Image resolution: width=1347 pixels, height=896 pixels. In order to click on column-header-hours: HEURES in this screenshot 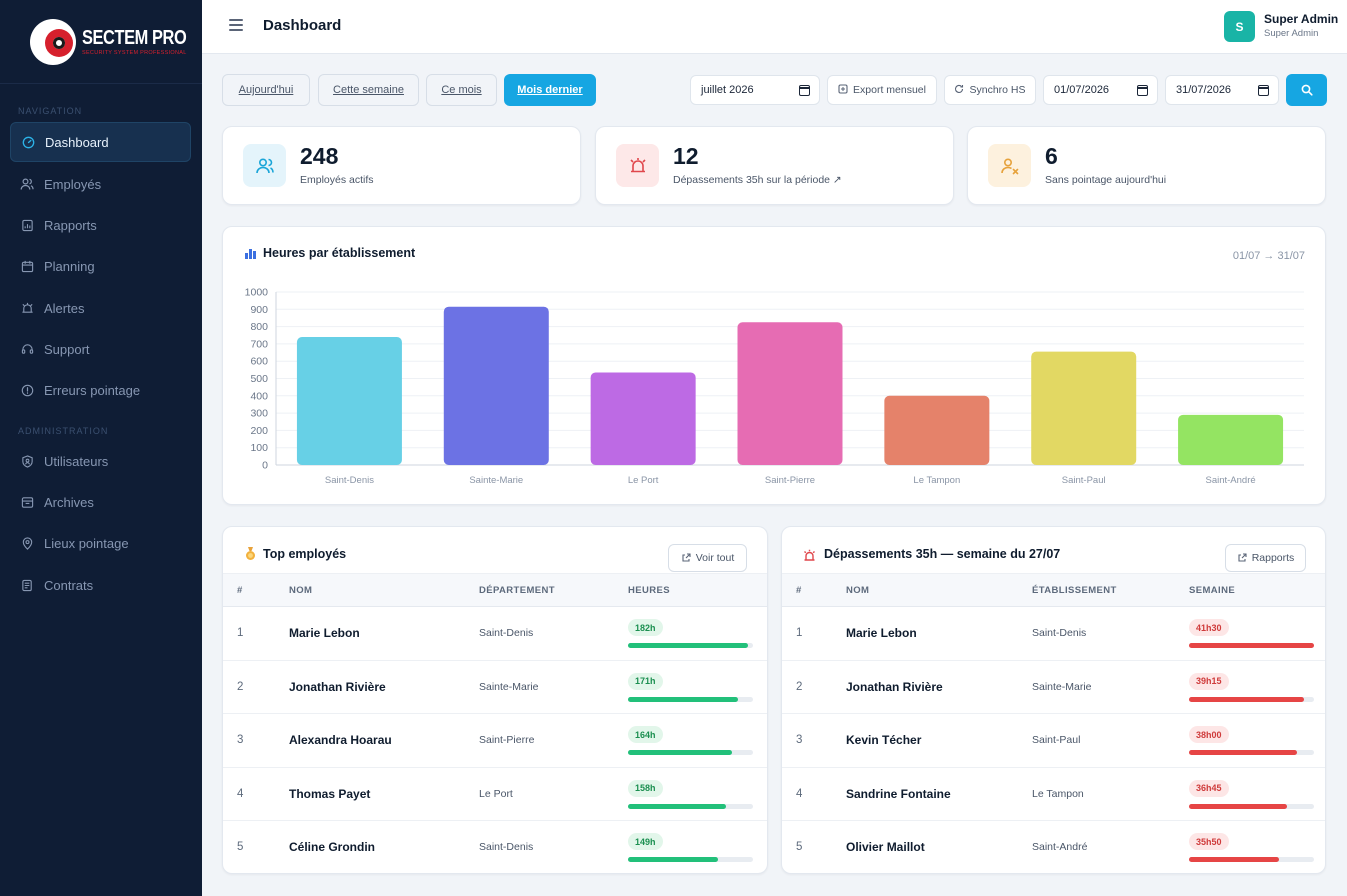, I will do `click(649, 590)`.